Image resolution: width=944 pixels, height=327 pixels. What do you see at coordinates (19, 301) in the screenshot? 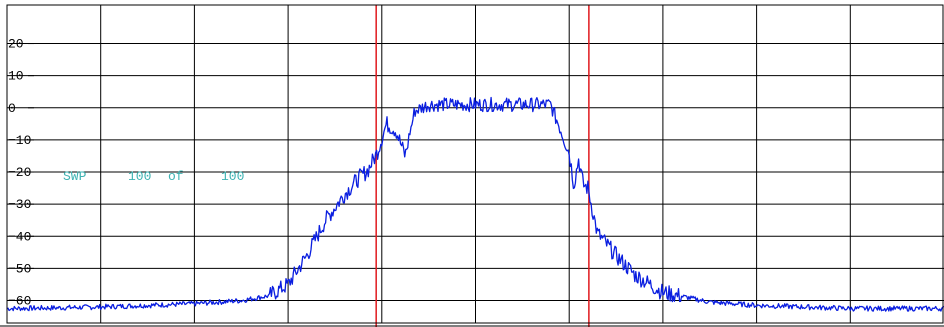
I see `y-tick-label: −60` at bounding box center [19, 301].